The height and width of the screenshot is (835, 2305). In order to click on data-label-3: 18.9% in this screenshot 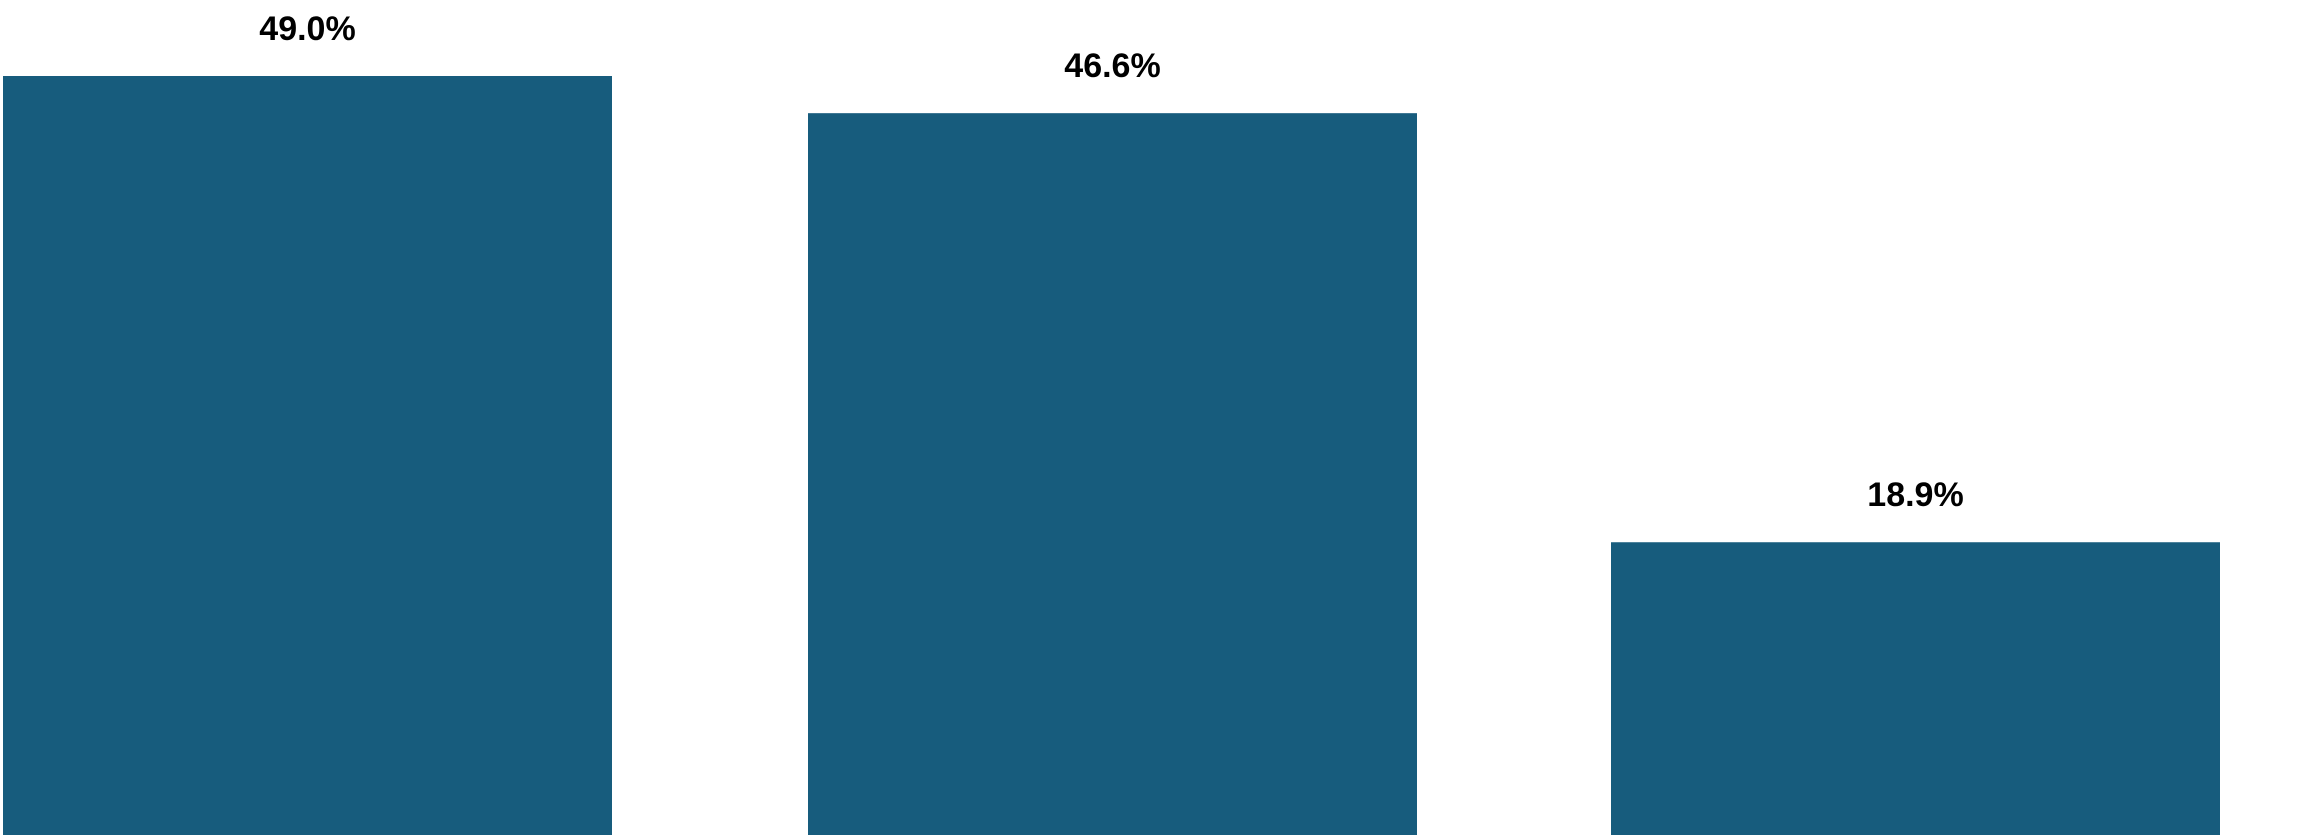, I will do `click(1915, 495)`.